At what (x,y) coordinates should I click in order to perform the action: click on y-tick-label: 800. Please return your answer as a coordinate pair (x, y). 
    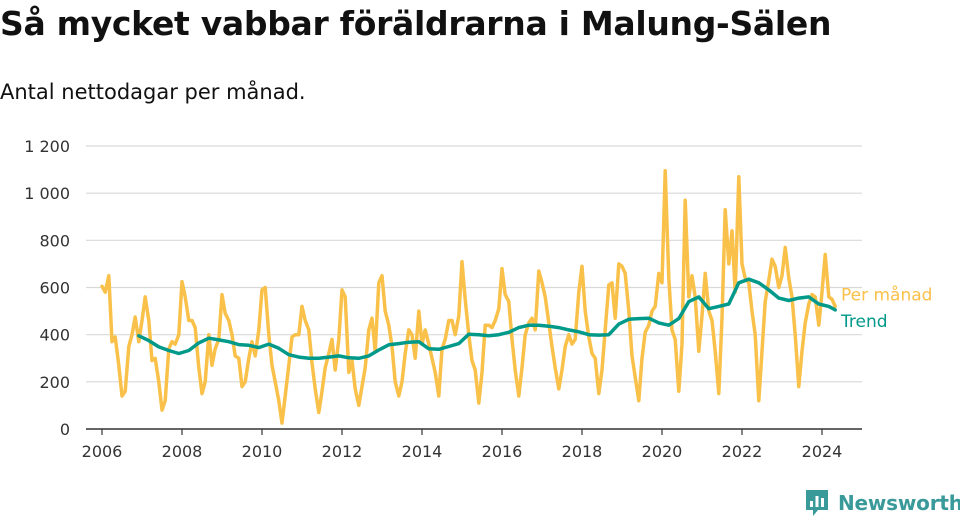
    Looking at the image, I should click on (54, 240).